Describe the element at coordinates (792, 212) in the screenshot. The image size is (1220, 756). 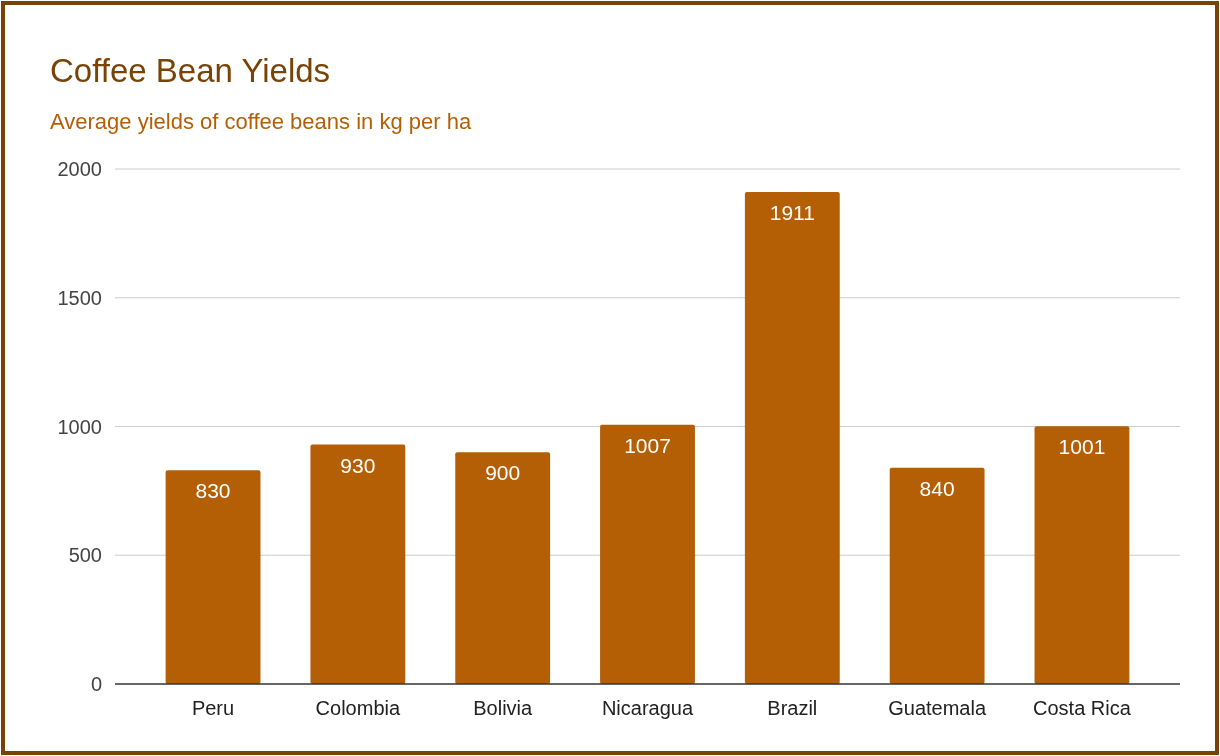
I see `data-label: 1911` at that location.